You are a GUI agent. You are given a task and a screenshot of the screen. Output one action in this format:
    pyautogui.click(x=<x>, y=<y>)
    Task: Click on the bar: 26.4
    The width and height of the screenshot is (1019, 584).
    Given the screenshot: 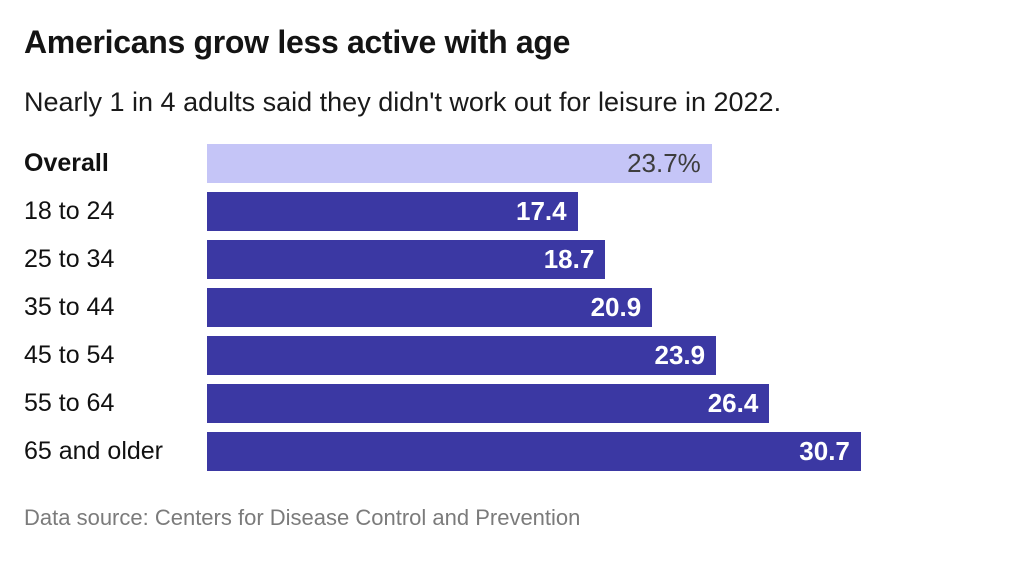 What is the action you would take?
    pyautogui.click(x=488, y=403)
    